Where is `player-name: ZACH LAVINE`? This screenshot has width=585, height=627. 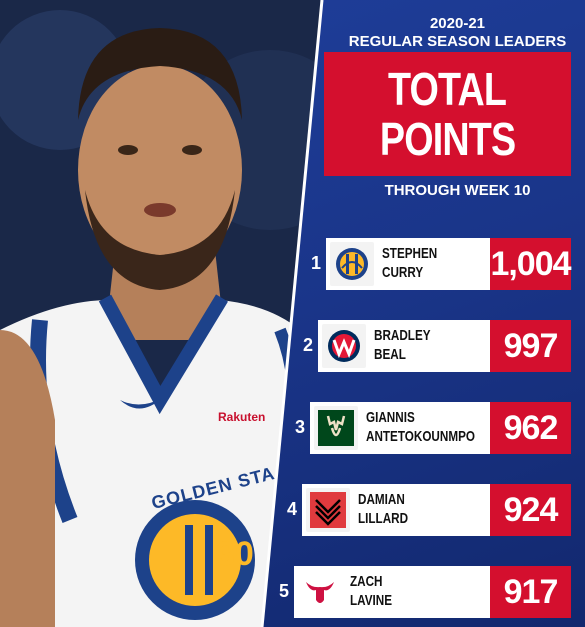 player-name: ZACH LAVINE is located at coordinates (371, 591).